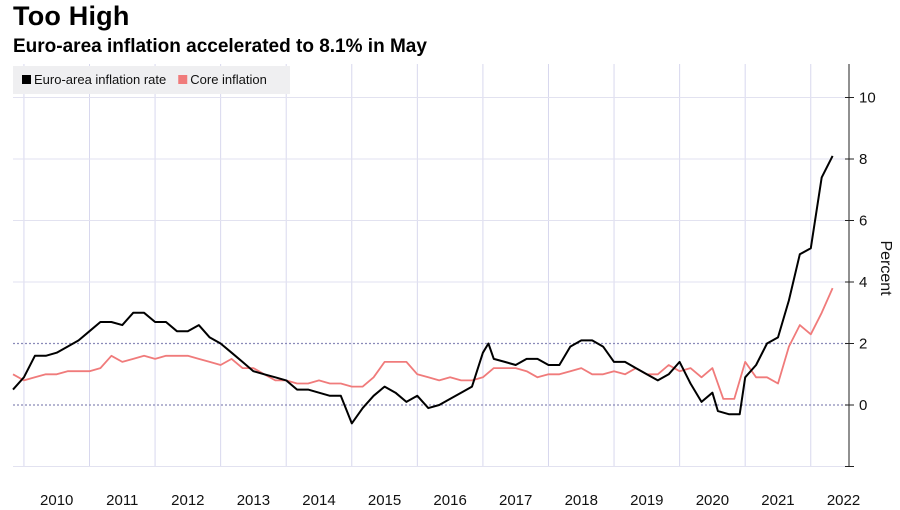 This screenshot has width=900, height=510. Describe the element at coordinates (56, 500) in the screenshot. I see `x-tick-label: 2010` at that location.